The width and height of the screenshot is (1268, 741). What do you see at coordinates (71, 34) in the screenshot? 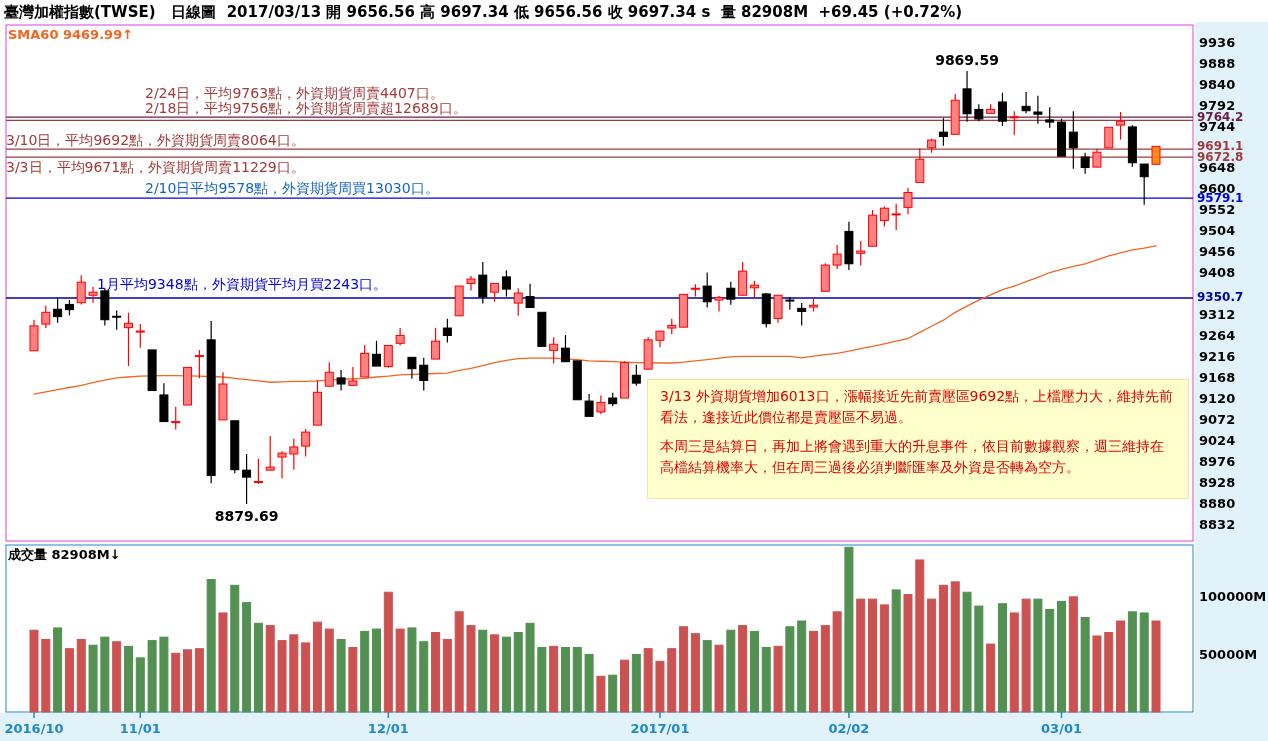
I see `text: SMA60 9469.99↑` at bounding box center [71, 34].